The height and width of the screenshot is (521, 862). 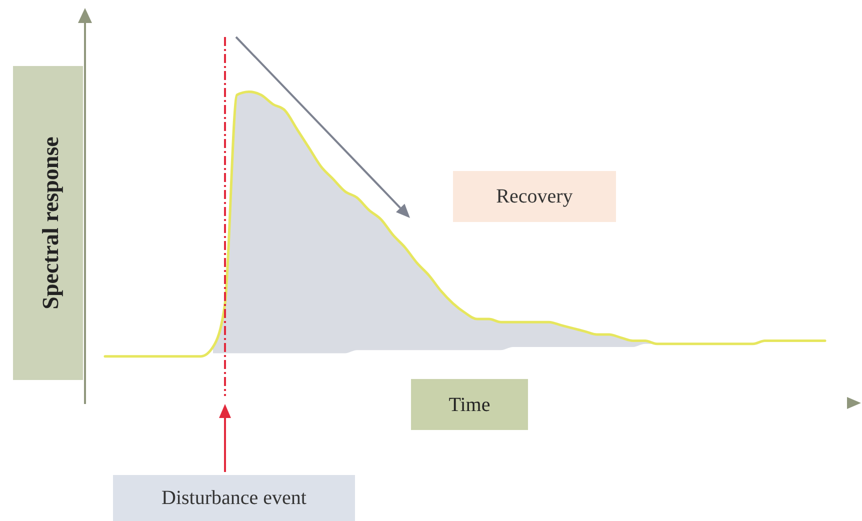 What do you see at coordinates (50, 223) in the screenshot?
I see `y-axis-title: Spectral response` at bounding box center [50, 223].